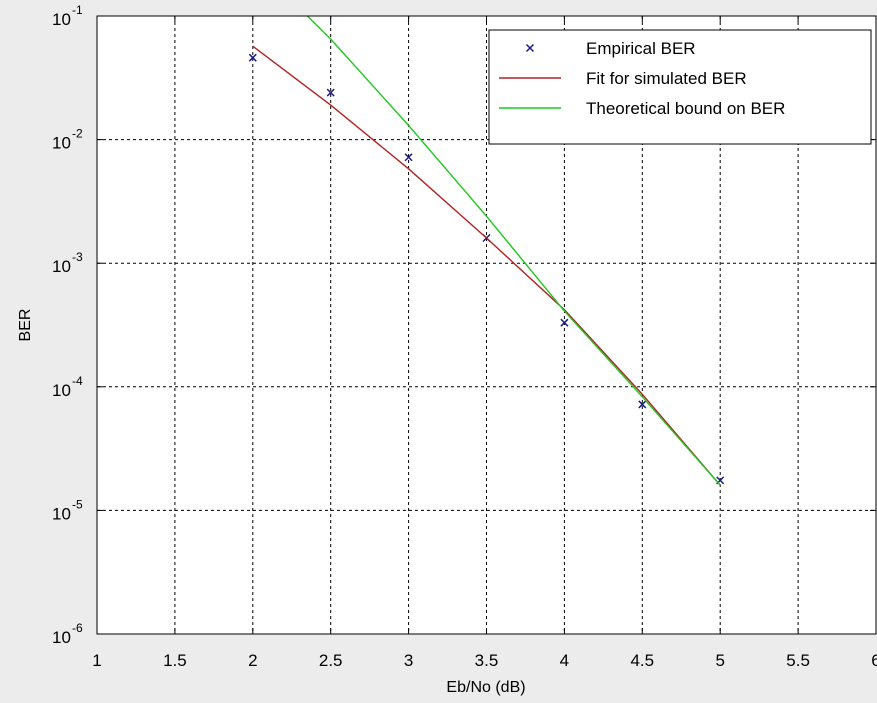  What do you see at coordinates (77, 134) in the screenshot?
I see `y-tick-exponent: -2` at bounding box center [77, 134].